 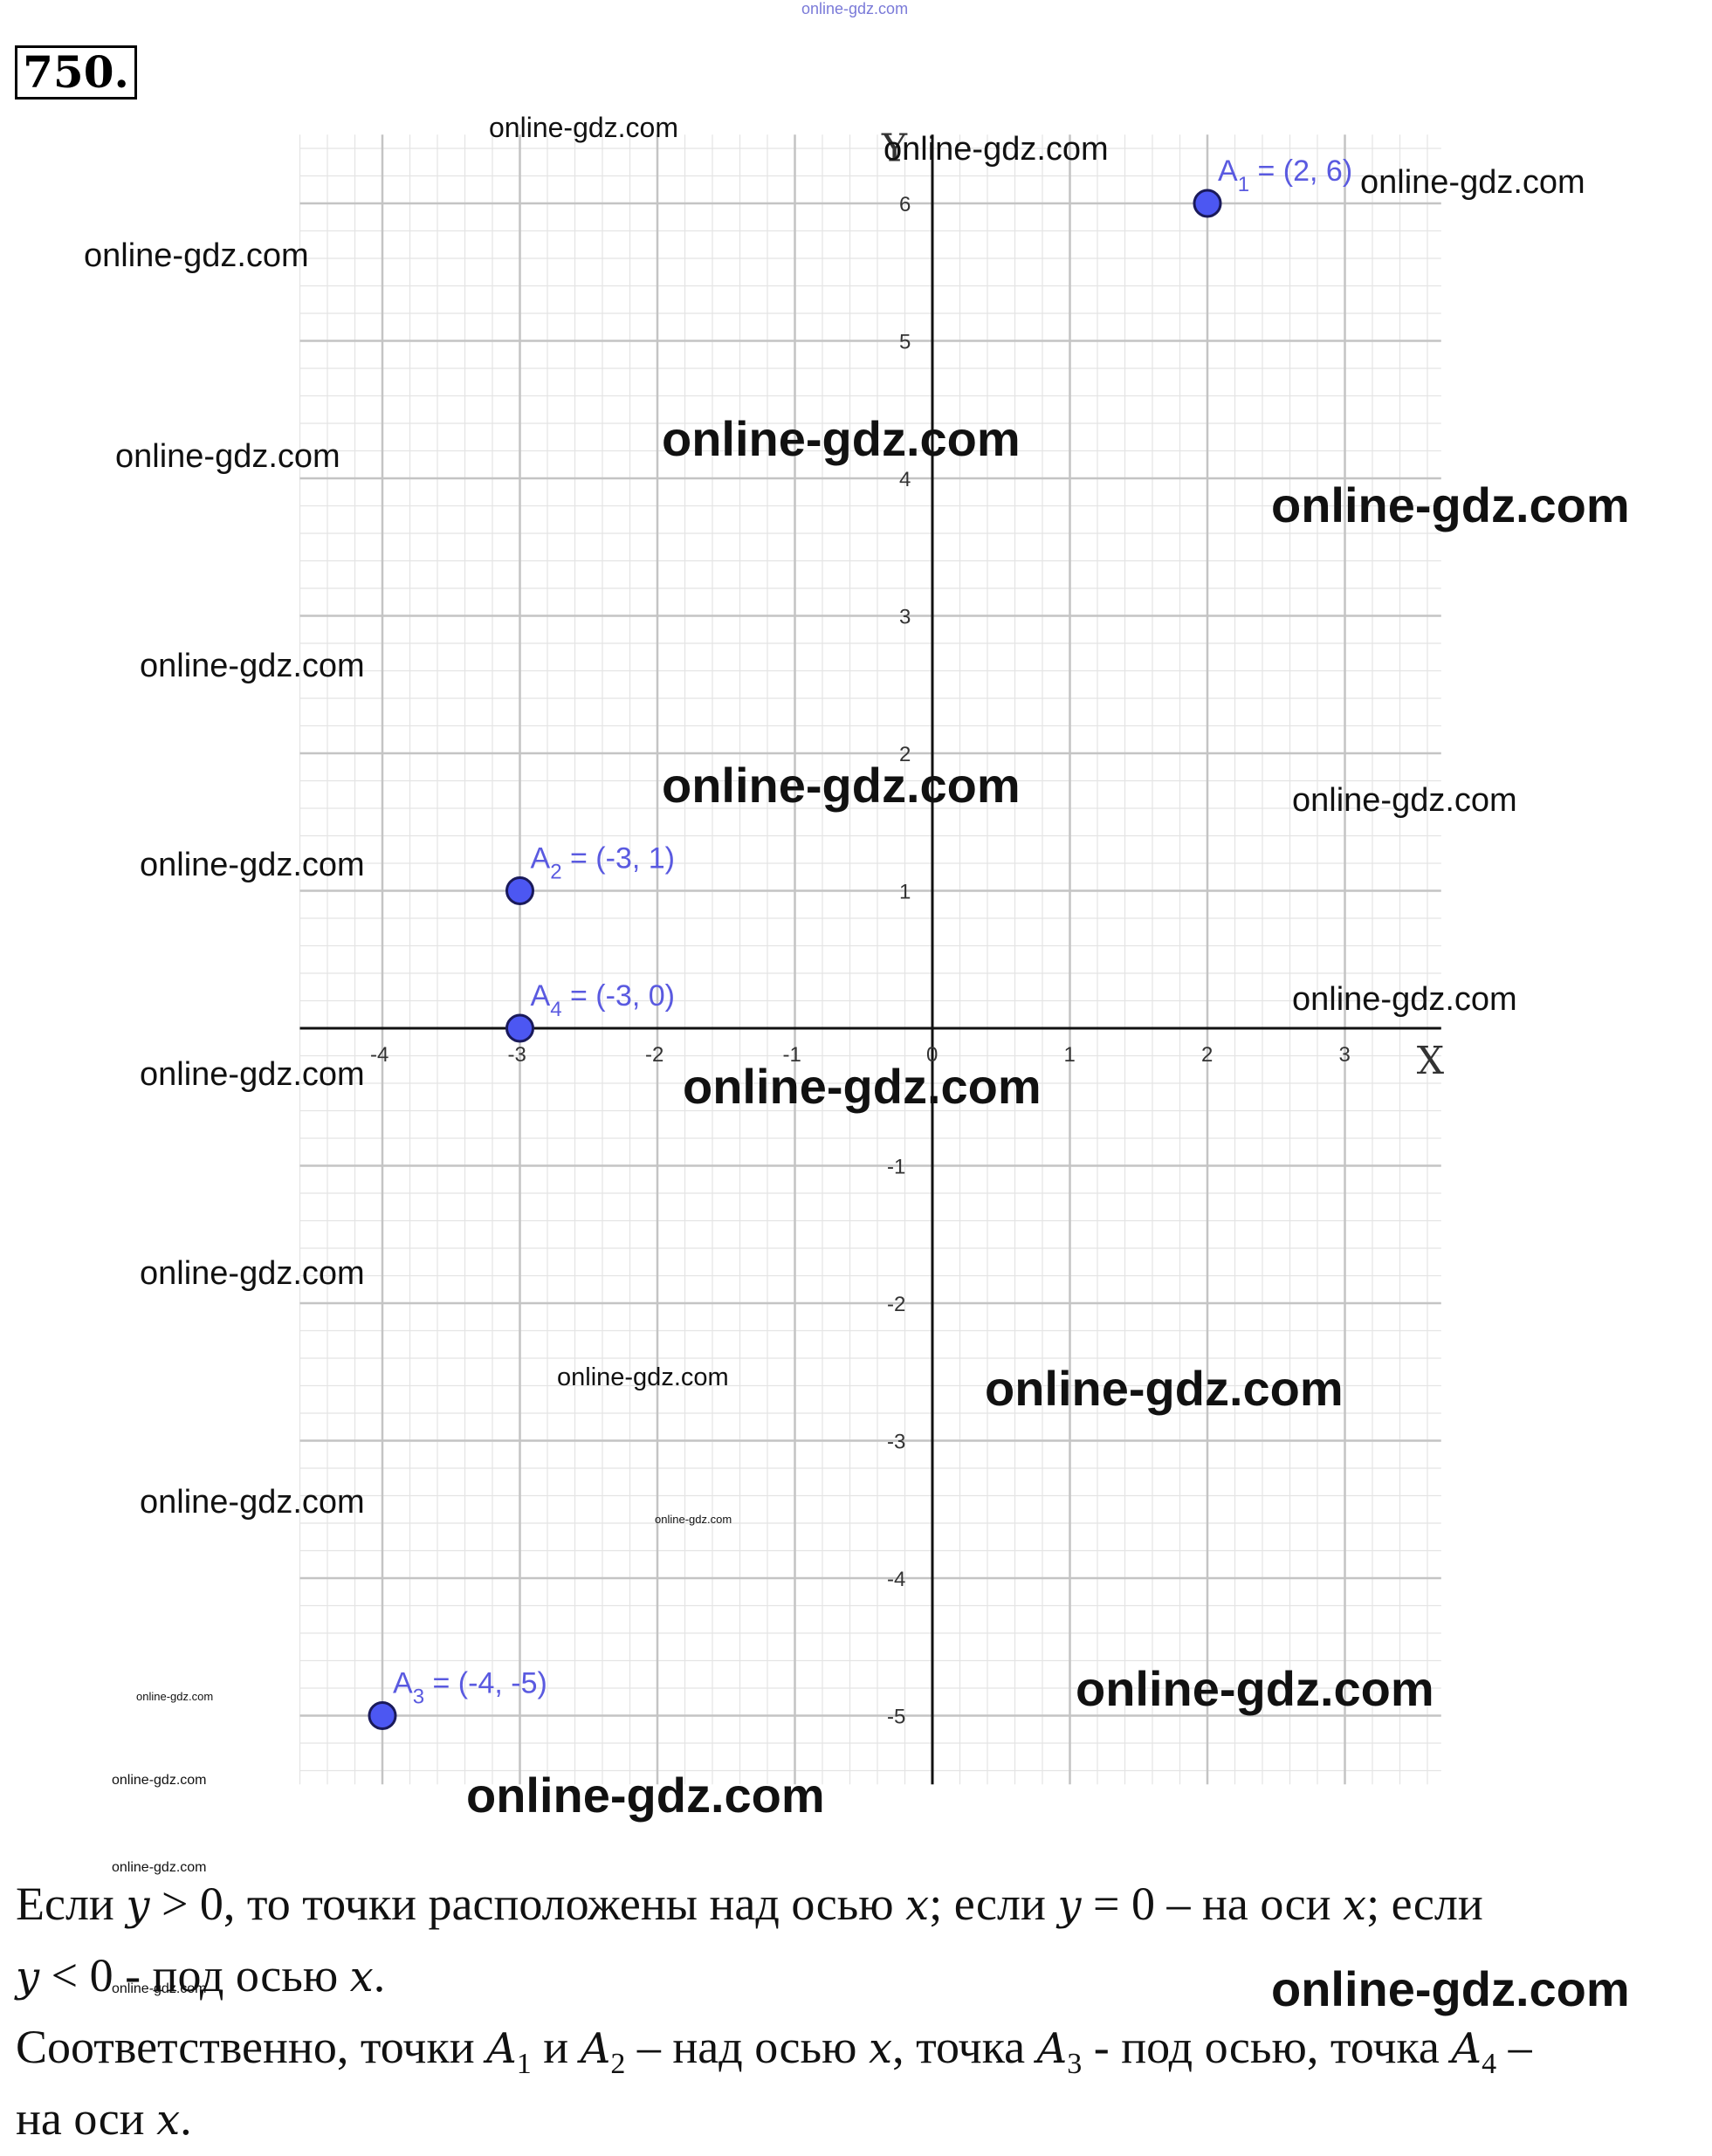 I want to click on x-tick-label: 0, so click(x=932, y=1055).